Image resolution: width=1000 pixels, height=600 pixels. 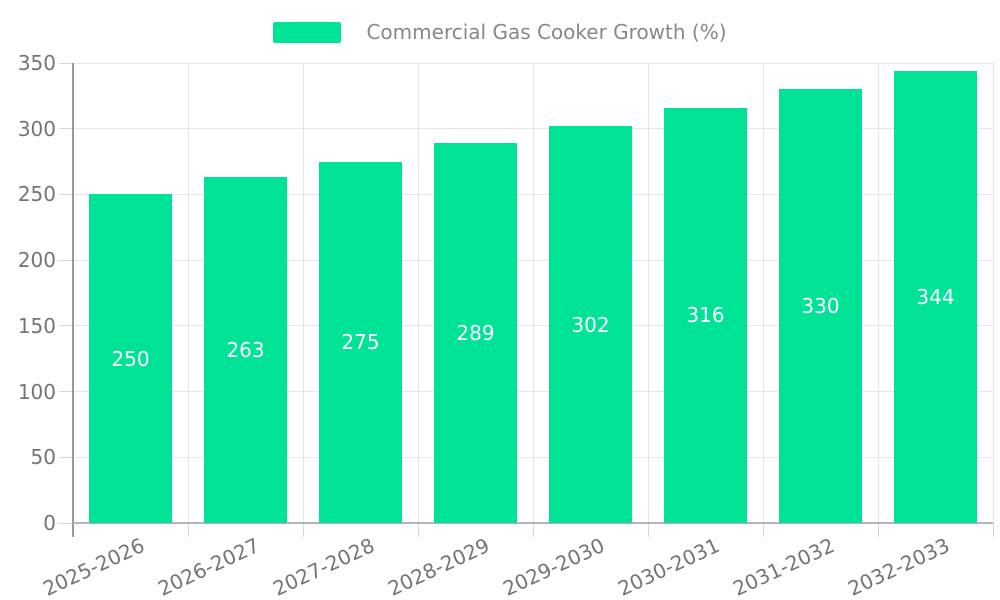 I want to click on y-axis-line, so click(x=73, y=300).